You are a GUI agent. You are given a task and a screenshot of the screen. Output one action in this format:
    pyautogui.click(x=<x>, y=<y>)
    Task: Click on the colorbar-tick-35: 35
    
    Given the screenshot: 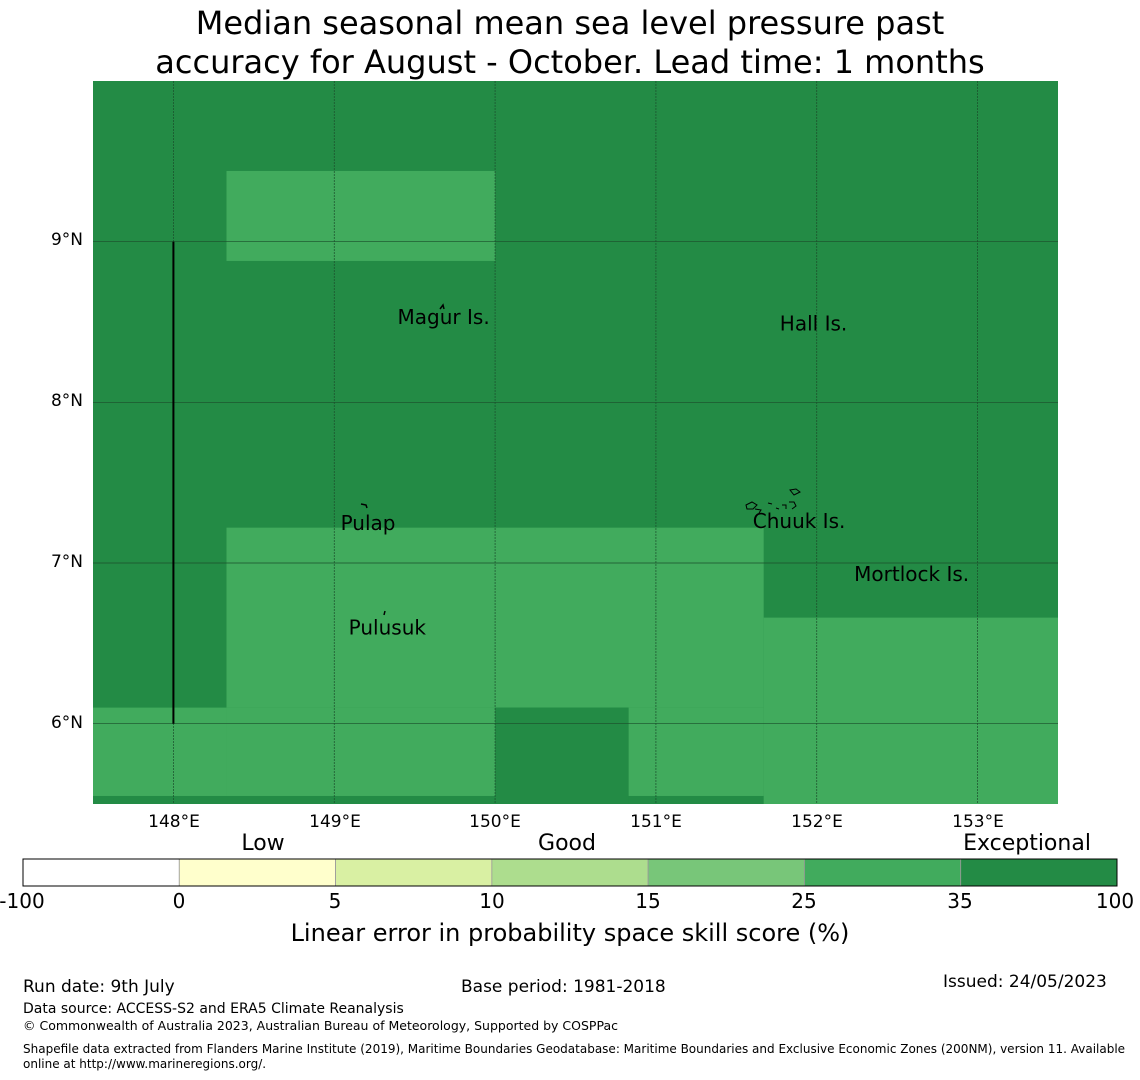 What is the action you would take?
    pyautogui.click(x=960, y=901)
    